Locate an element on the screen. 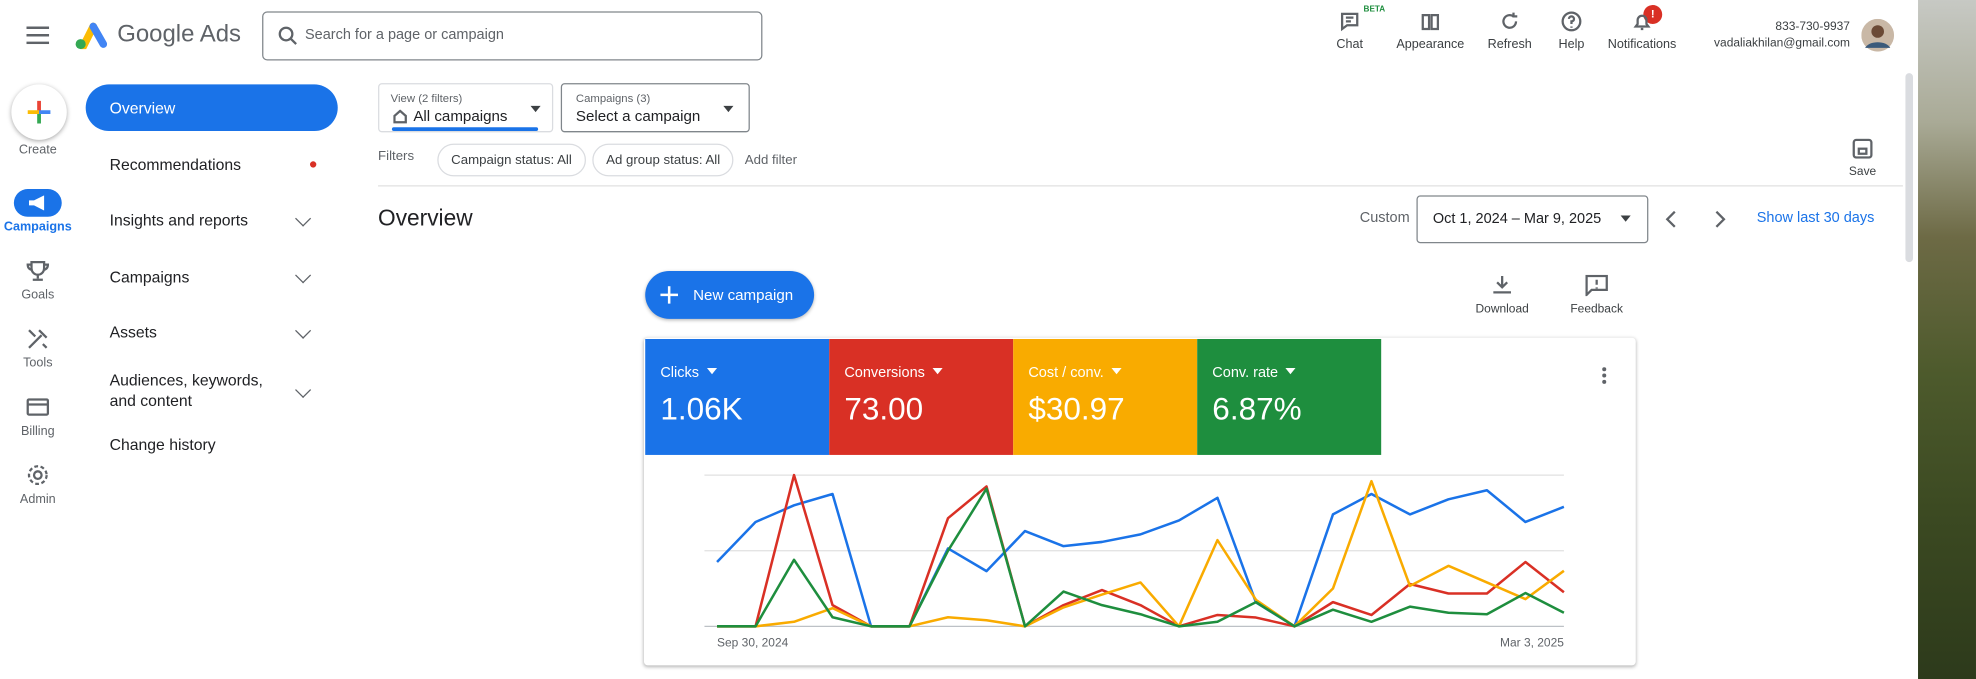  metric-name: Cost / conv. is located at coordinates (1075, 373).